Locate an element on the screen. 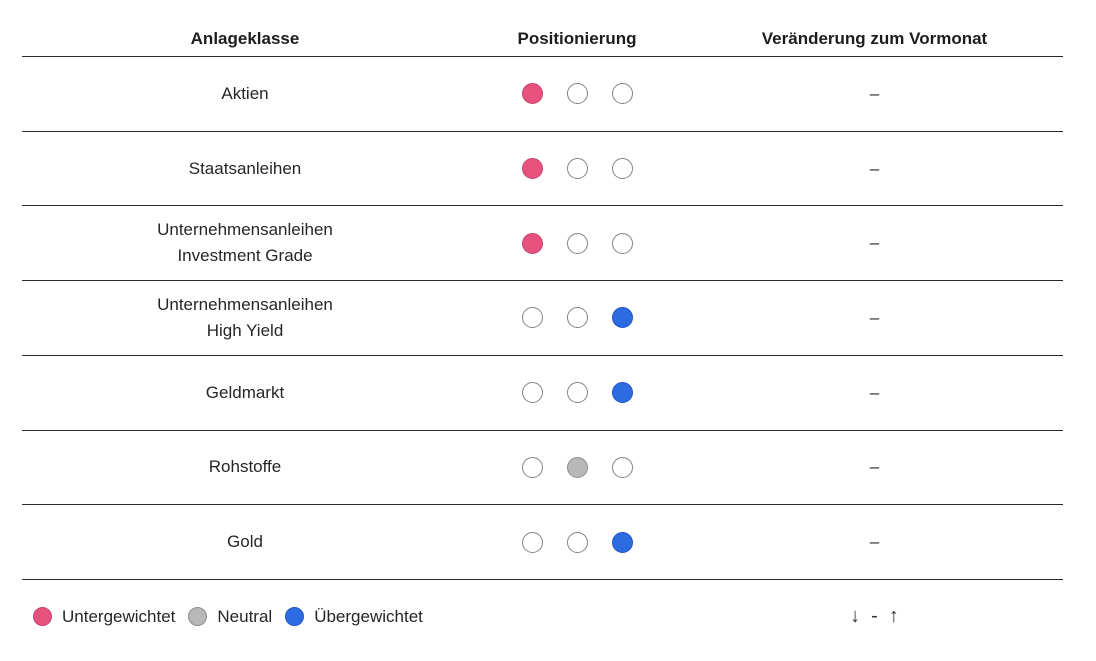 The image size is (1096, 661). legend-item: Übergewichtet is located at coordinates (354, 617).